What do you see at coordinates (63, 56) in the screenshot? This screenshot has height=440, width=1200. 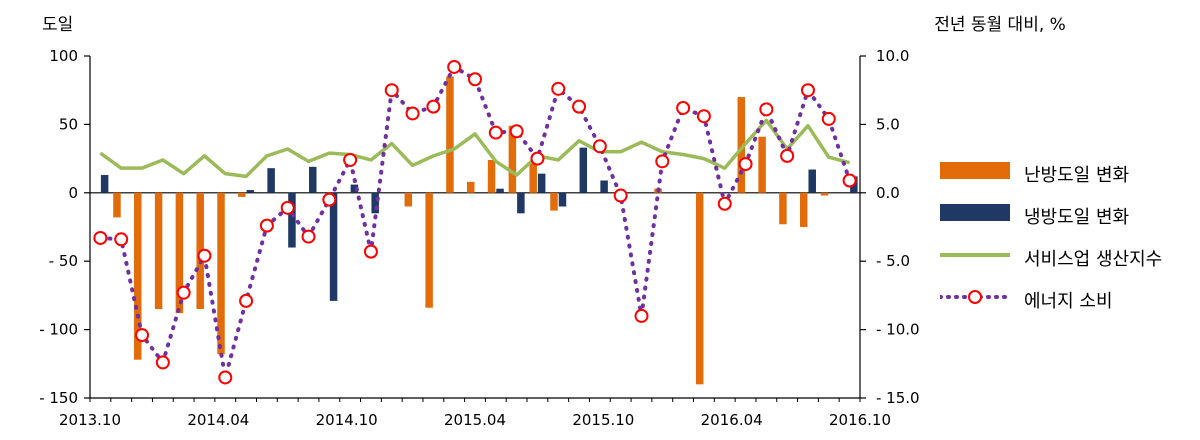 I see `y-left-tick-label: 100` at bounding box center [63, 56].